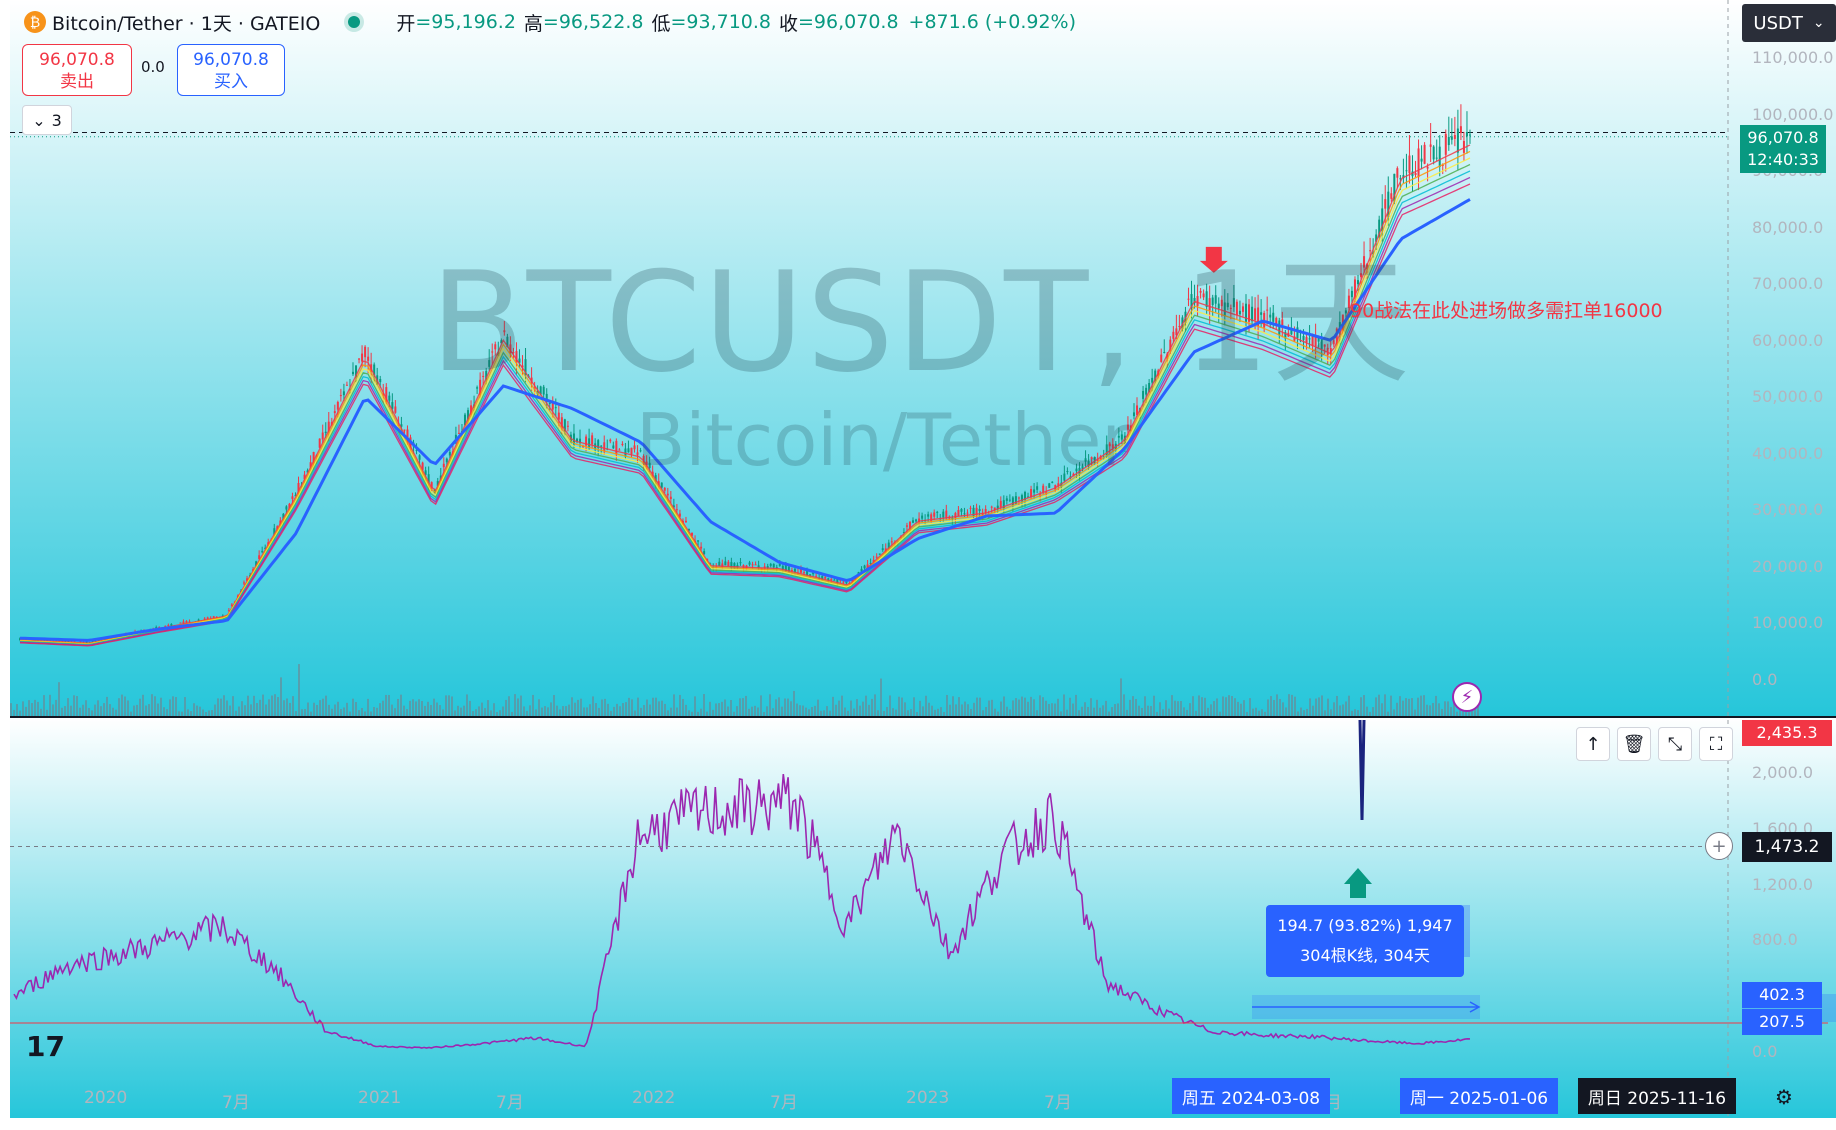  What do you see at coordinates (1593, 744) in the screenshot?
I see `move-up-button: ↑` at bounding box center [1593, 744].